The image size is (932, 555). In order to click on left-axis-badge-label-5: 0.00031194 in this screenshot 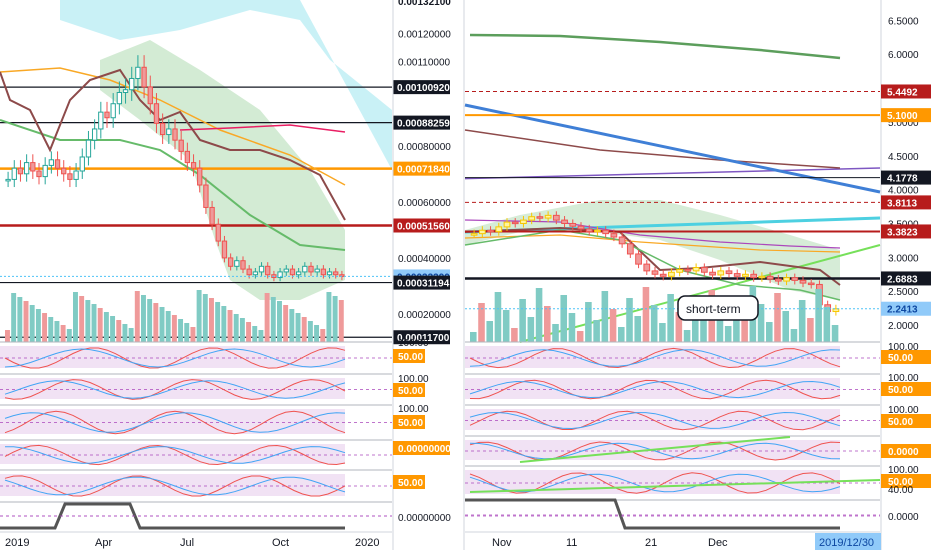, I will do `click(423, 284)`.